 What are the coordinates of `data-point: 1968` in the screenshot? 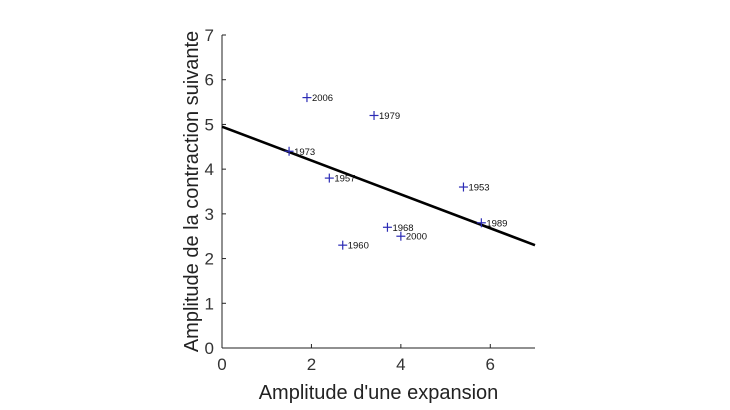 It's located at (398, 228).